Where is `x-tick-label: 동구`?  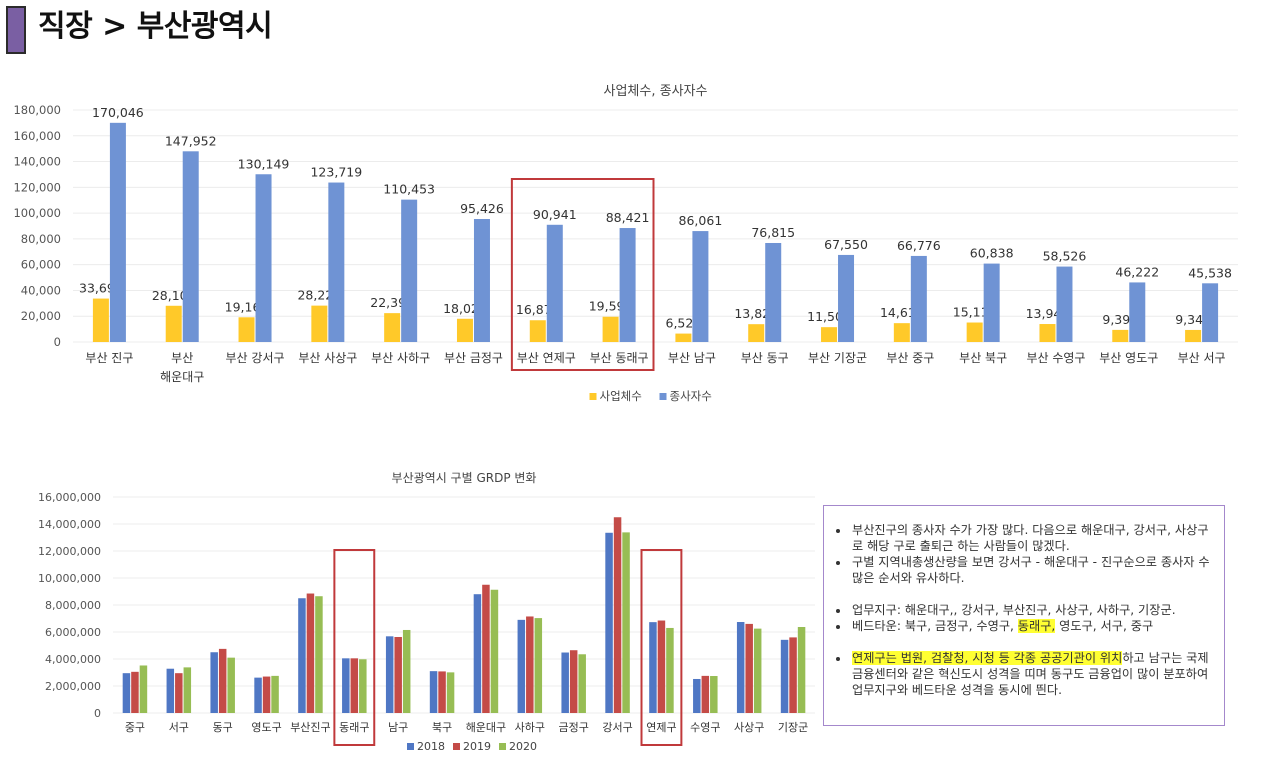 x-tick-label: 동구 is located at coordinates (223, 727).